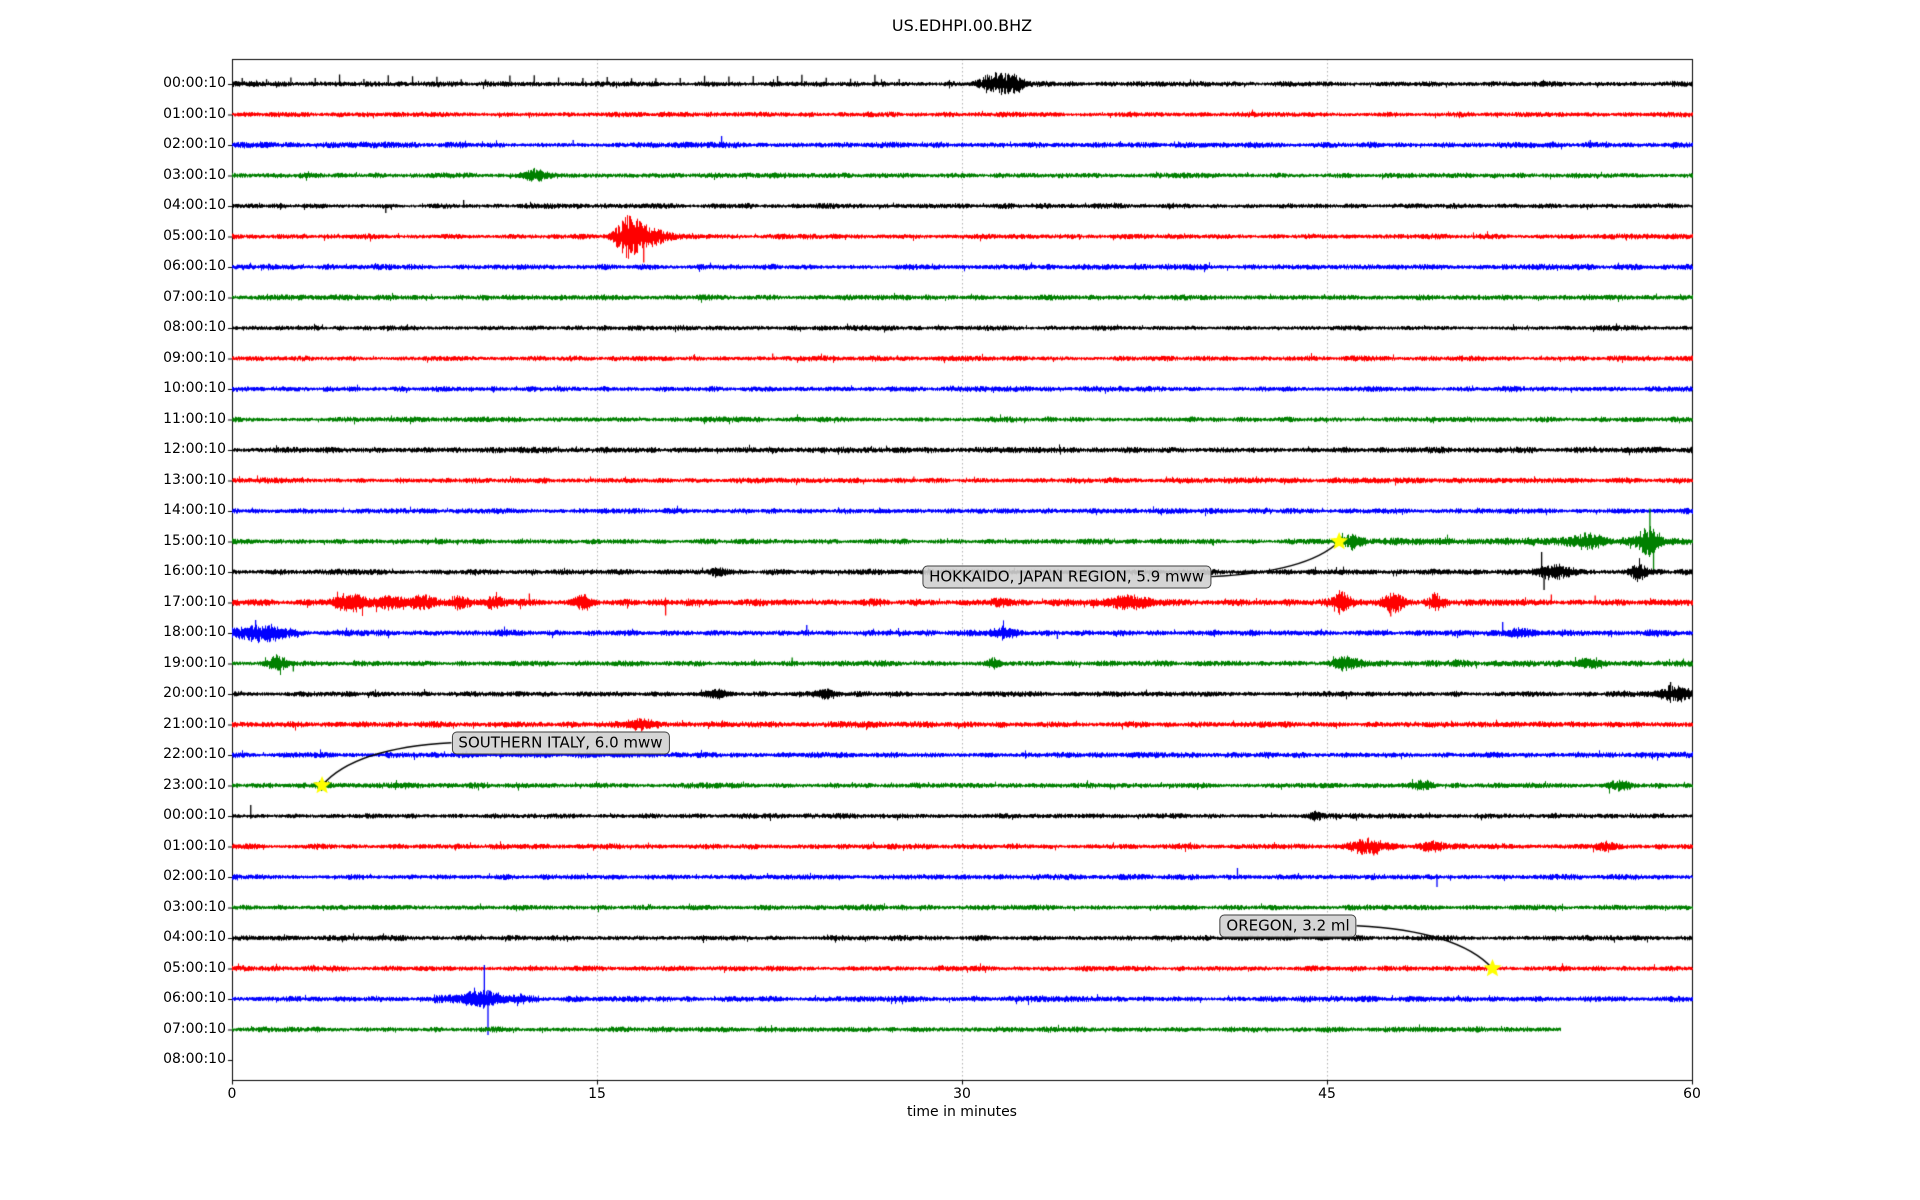 The height and width of the screenshot is (1200, 1920). Describe the element at coordinates (194, 754) in the screenshot. I see `y-tick-label: 22:00:10` at that location.